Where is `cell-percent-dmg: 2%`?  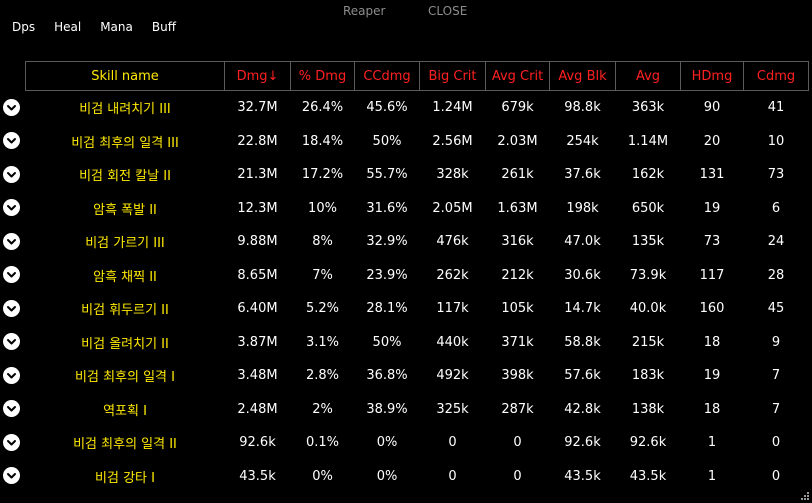 cell-percent-dmg: 2% is located at coordinates (322, 409).